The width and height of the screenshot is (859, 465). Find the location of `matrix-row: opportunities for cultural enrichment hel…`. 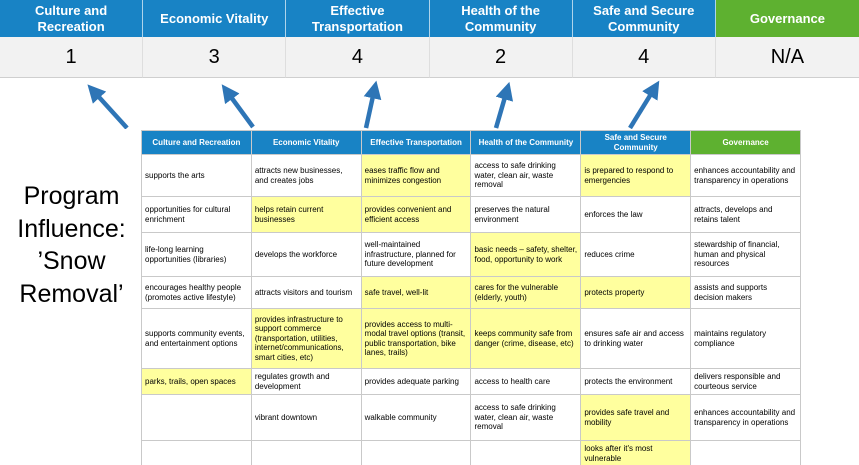

matrix-row: opportunities for cultural enrichment hel… is located at coordinates (471, 215).